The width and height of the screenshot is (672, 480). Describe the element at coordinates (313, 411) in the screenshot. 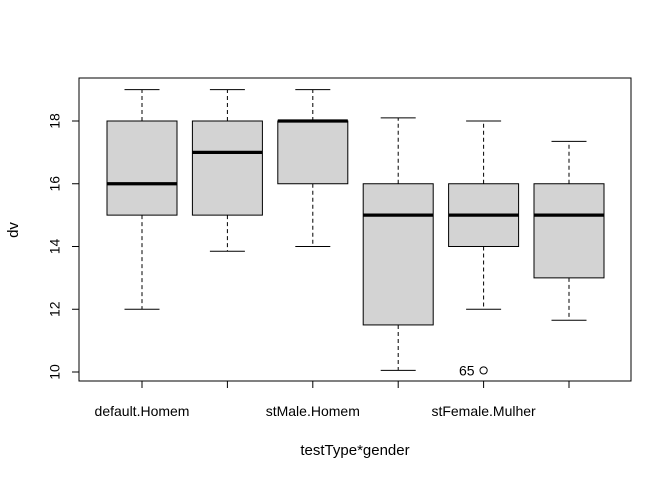

I see `x-tick-label: stMale.Homem` at that location.